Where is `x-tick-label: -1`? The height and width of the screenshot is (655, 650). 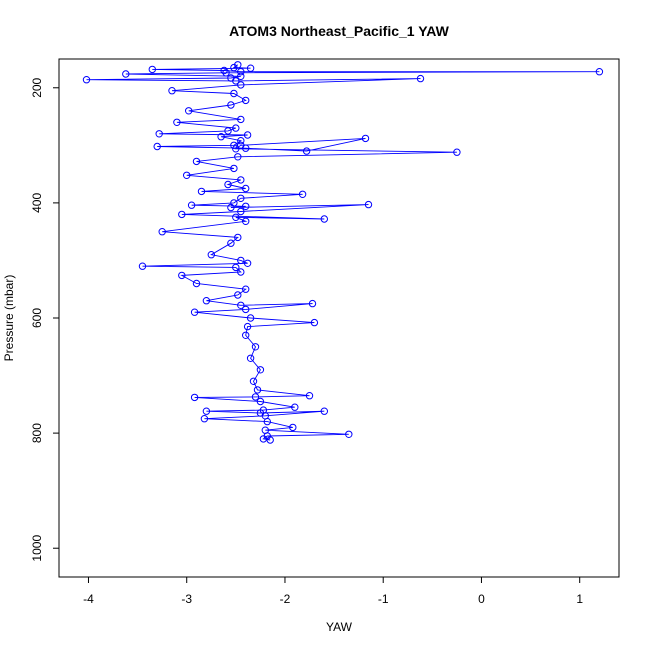 x-tick-label: -1 is located at coordinates (383, 599).